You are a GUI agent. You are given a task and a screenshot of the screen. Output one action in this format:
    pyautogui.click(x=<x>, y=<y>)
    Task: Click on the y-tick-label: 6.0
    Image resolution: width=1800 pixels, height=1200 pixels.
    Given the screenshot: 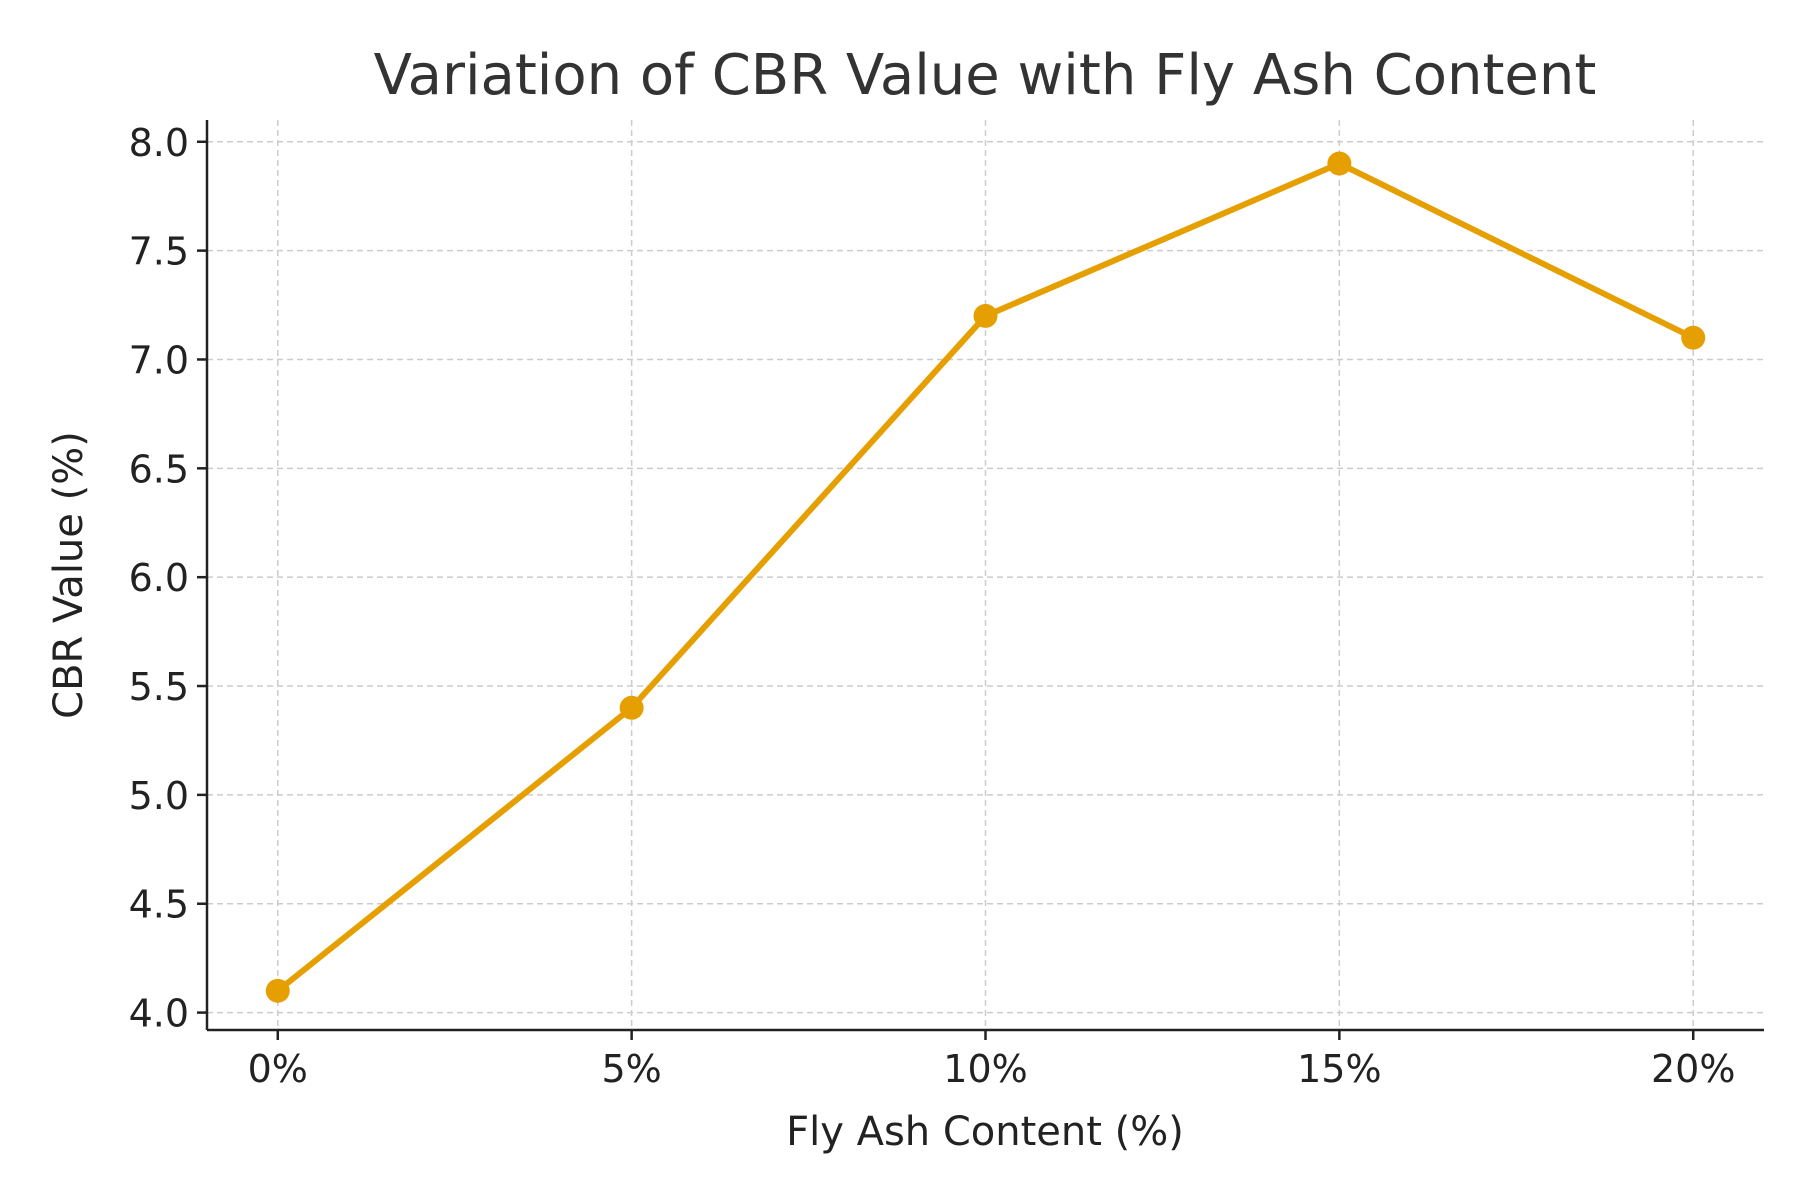 What is the action you would take?
    pyautogui.click(x=159, y=578)
    